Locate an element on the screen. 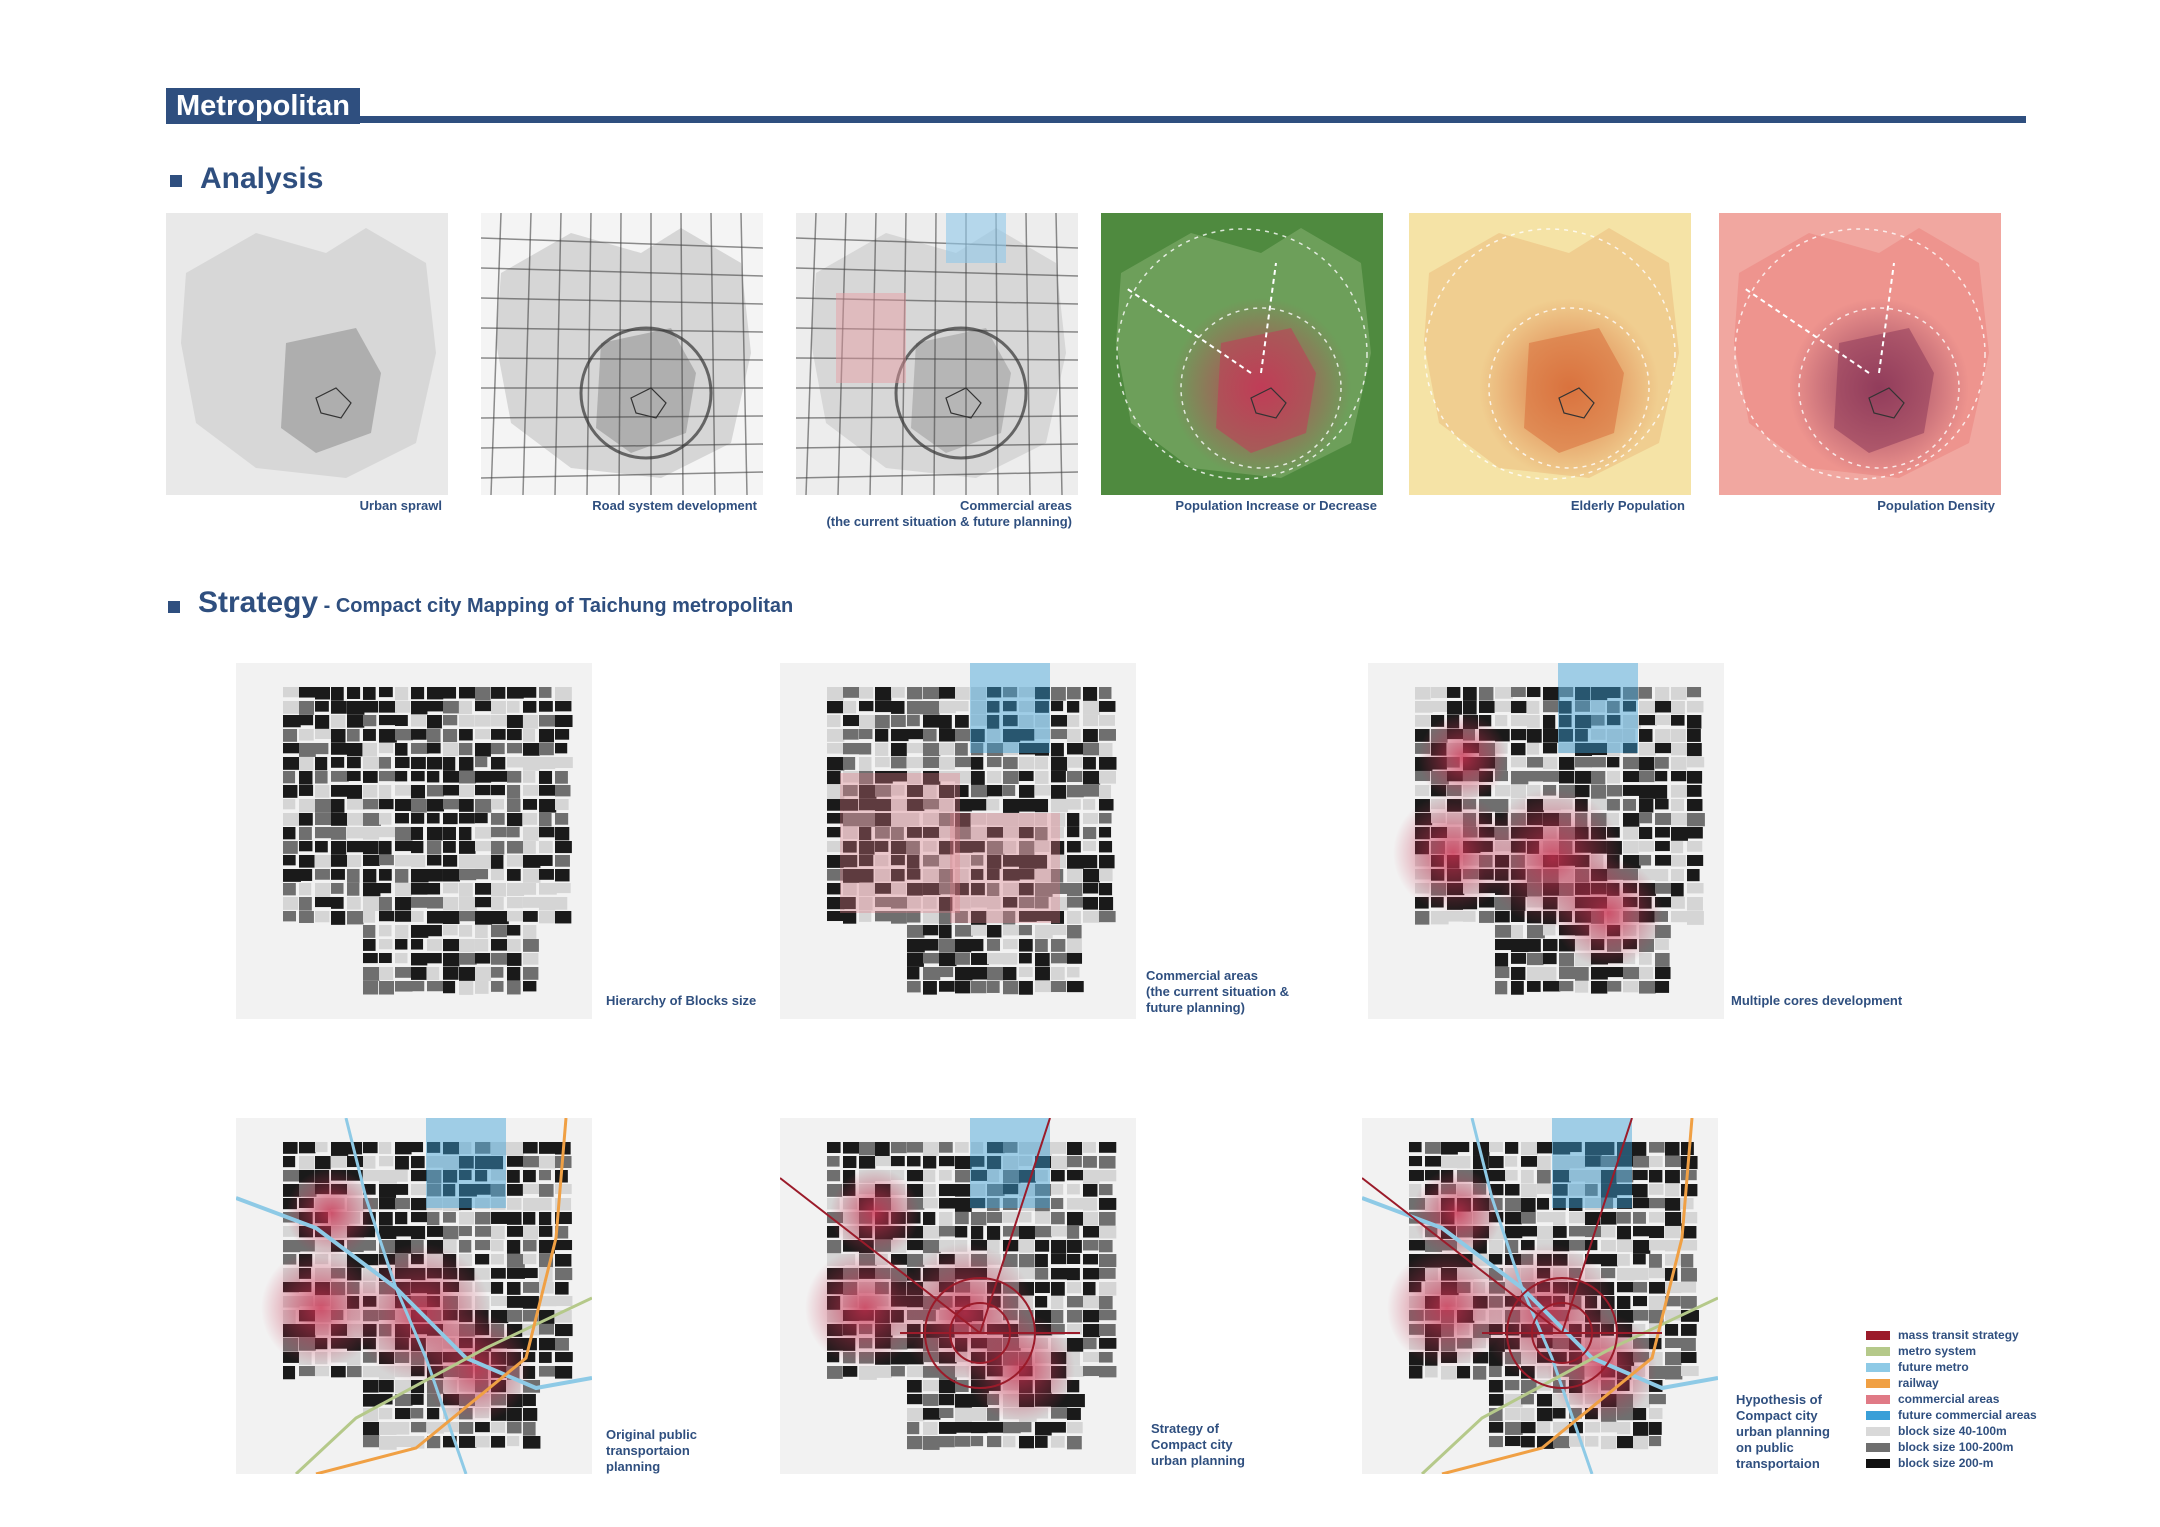 Image resolution: width=2160 pixels, height=1527 pixels. legend-item: block size 100-200m is located at coordinates (1986, 1448).